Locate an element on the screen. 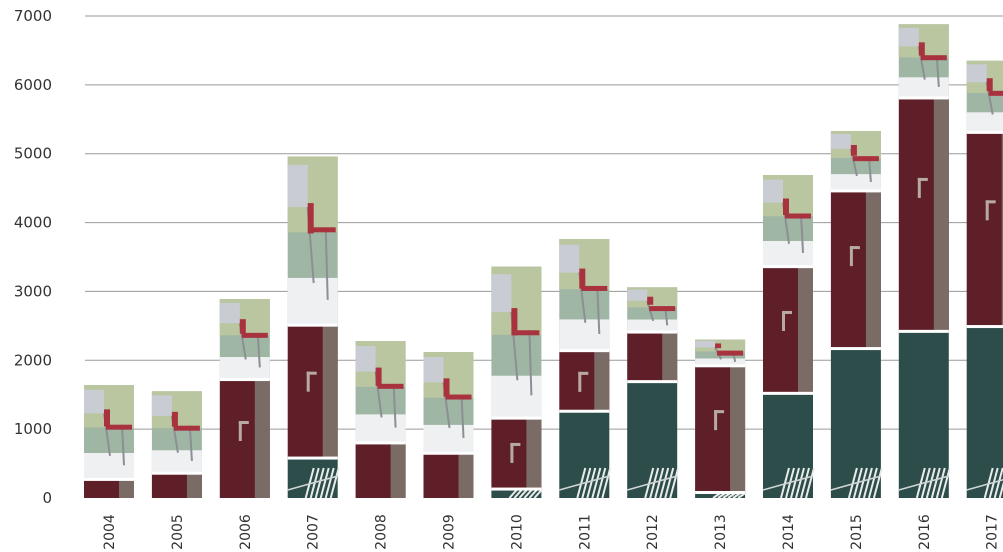 The image size is (1003, 552). y-tick-label: 7000 is located at coordinates (33, 16).